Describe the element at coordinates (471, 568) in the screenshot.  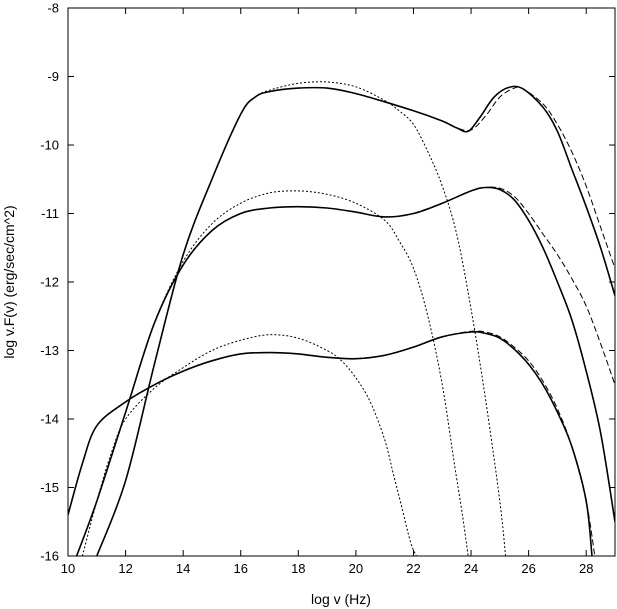
I see `x-tick-label: 24` at that location.